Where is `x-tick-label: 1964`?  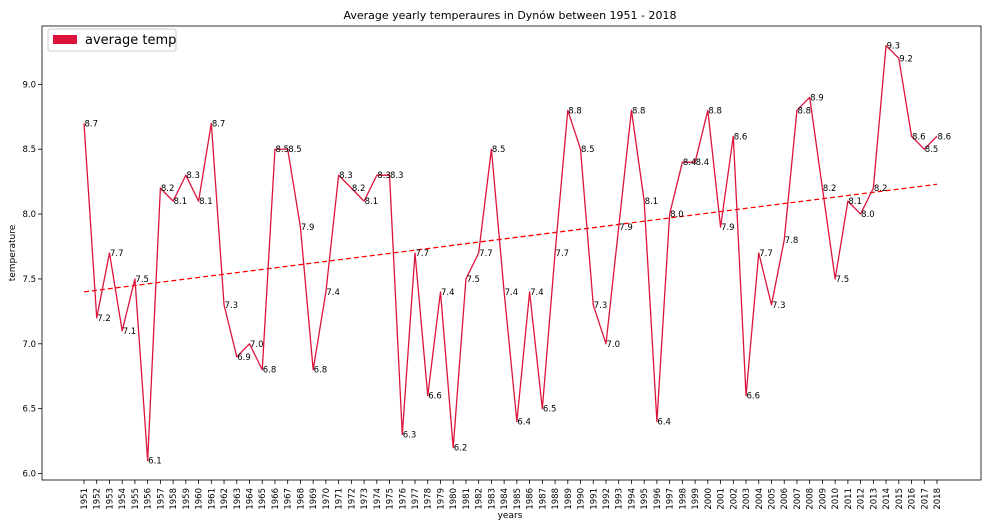
x-tick-label: 1964 is located at coordinates (251, 499).